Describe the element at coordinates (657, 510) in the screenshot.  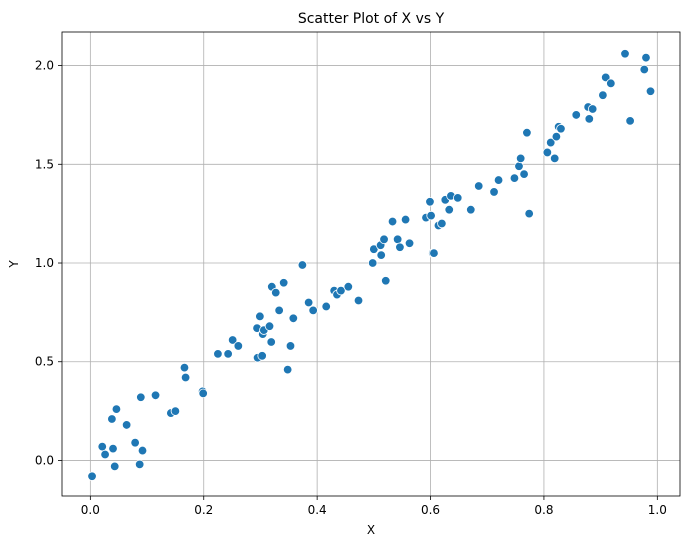
I see `x-tick-label: 1.0` at that location.